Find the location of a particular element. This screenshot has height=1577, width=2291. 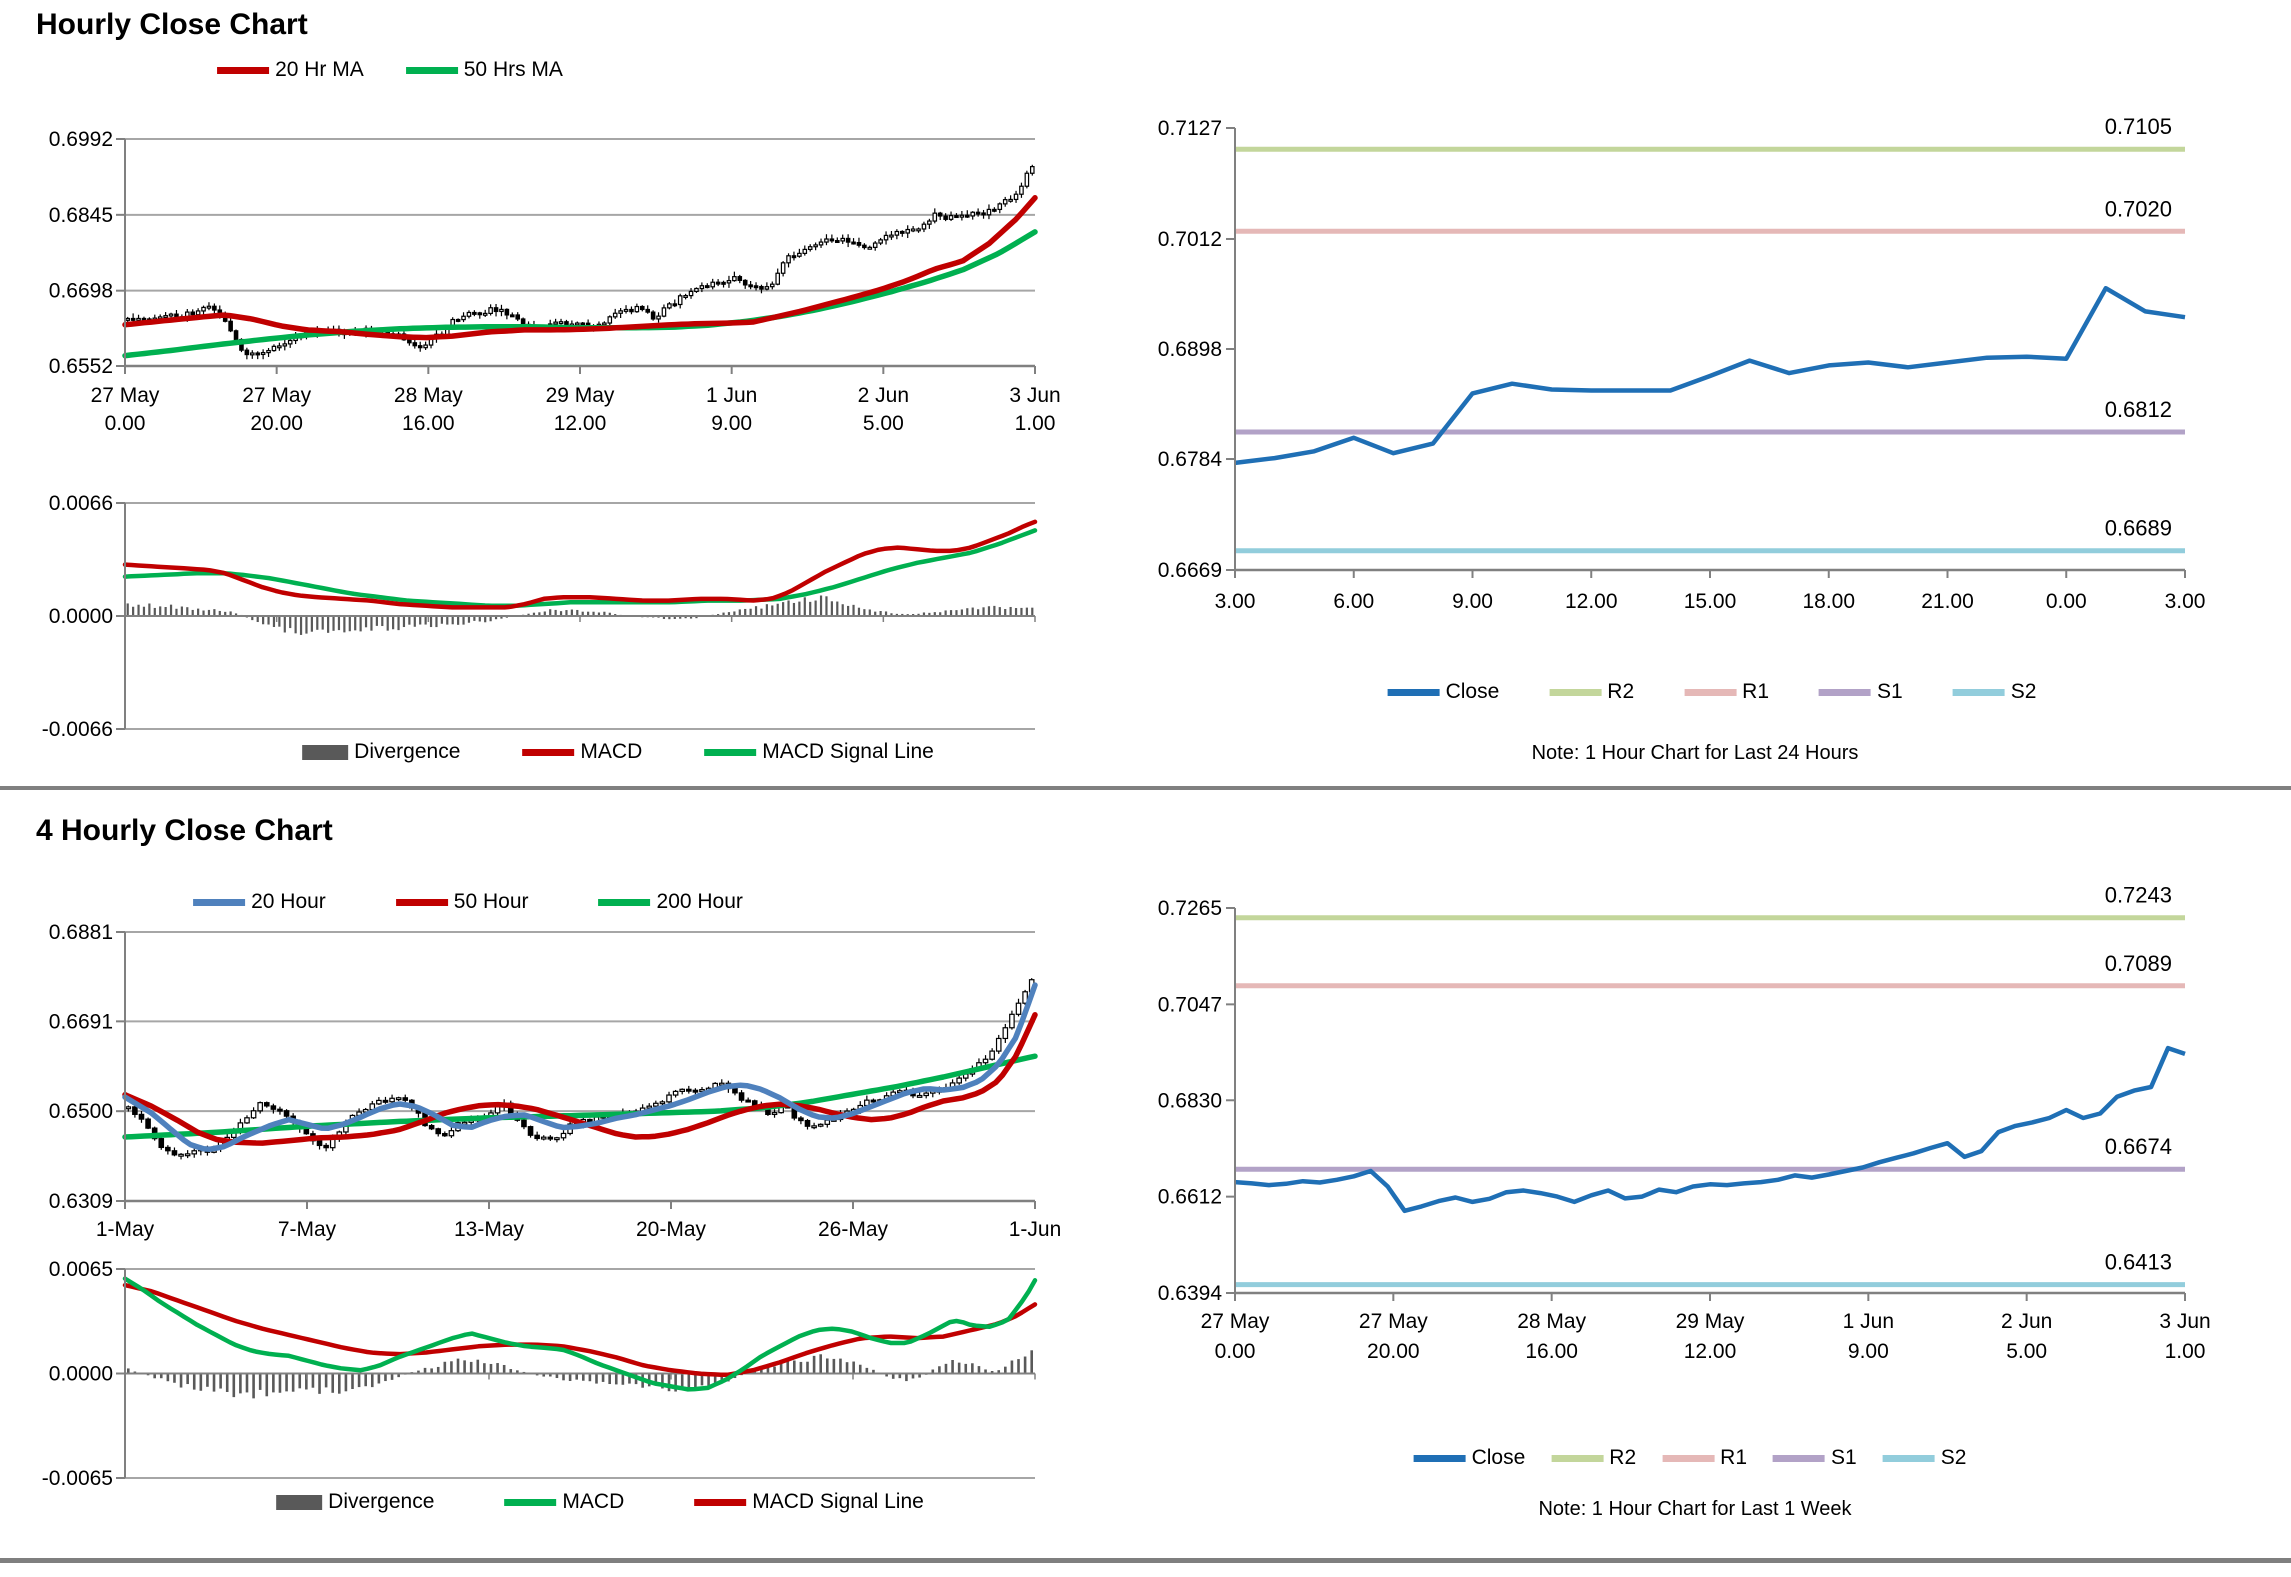

page-title: Hourly Close Chart is located at coordinates (172, 24).